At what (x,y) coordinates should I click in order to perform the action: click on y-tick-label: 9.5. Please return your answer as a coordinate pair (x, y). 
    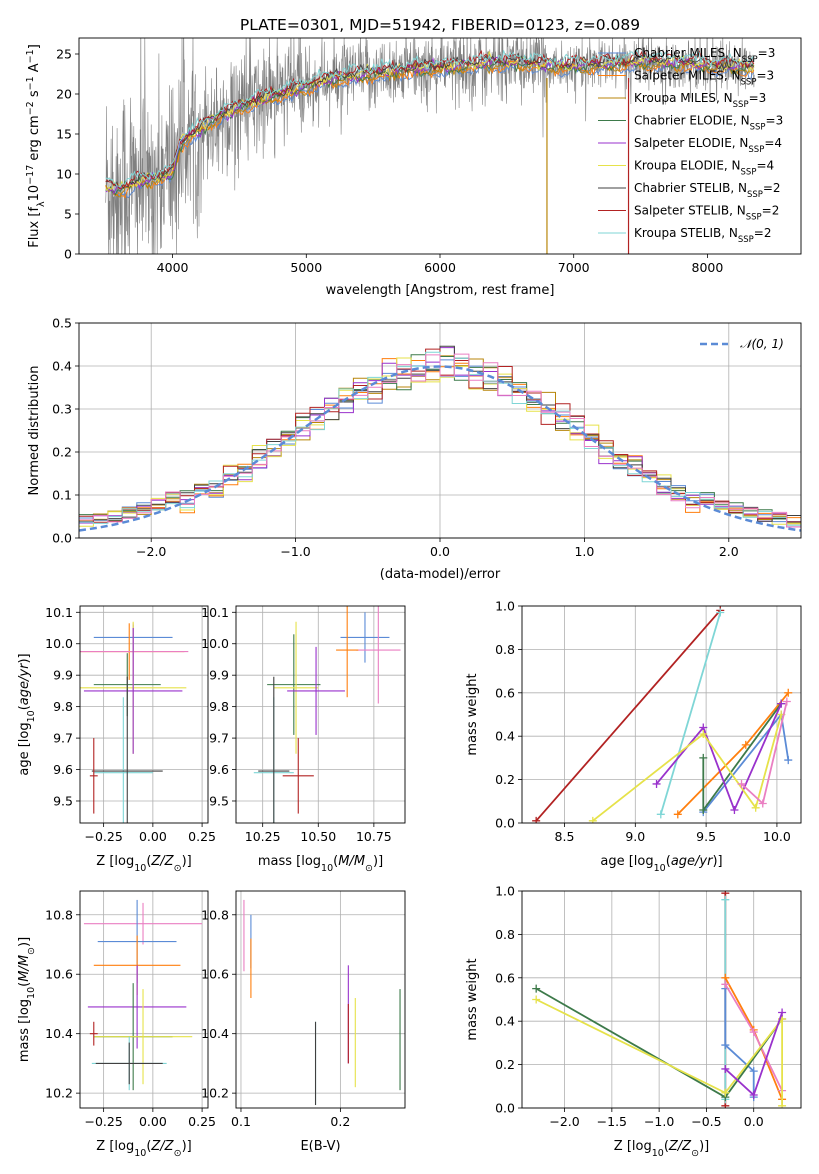
    Looking at the image, I should click on (219, 800).